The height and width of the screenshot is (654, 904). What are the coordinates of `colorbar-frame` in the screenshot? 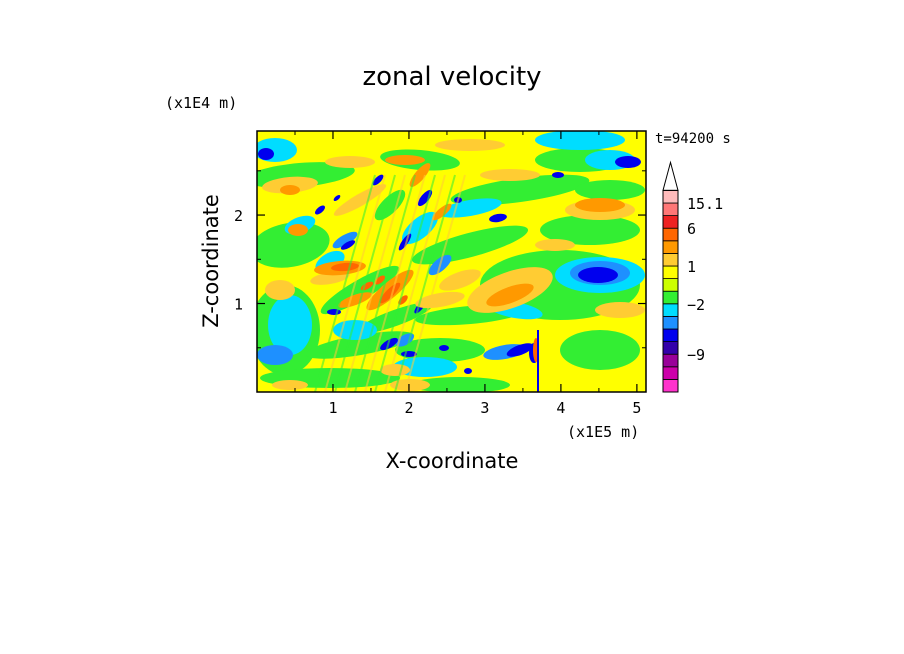 It's located at (670, 291).